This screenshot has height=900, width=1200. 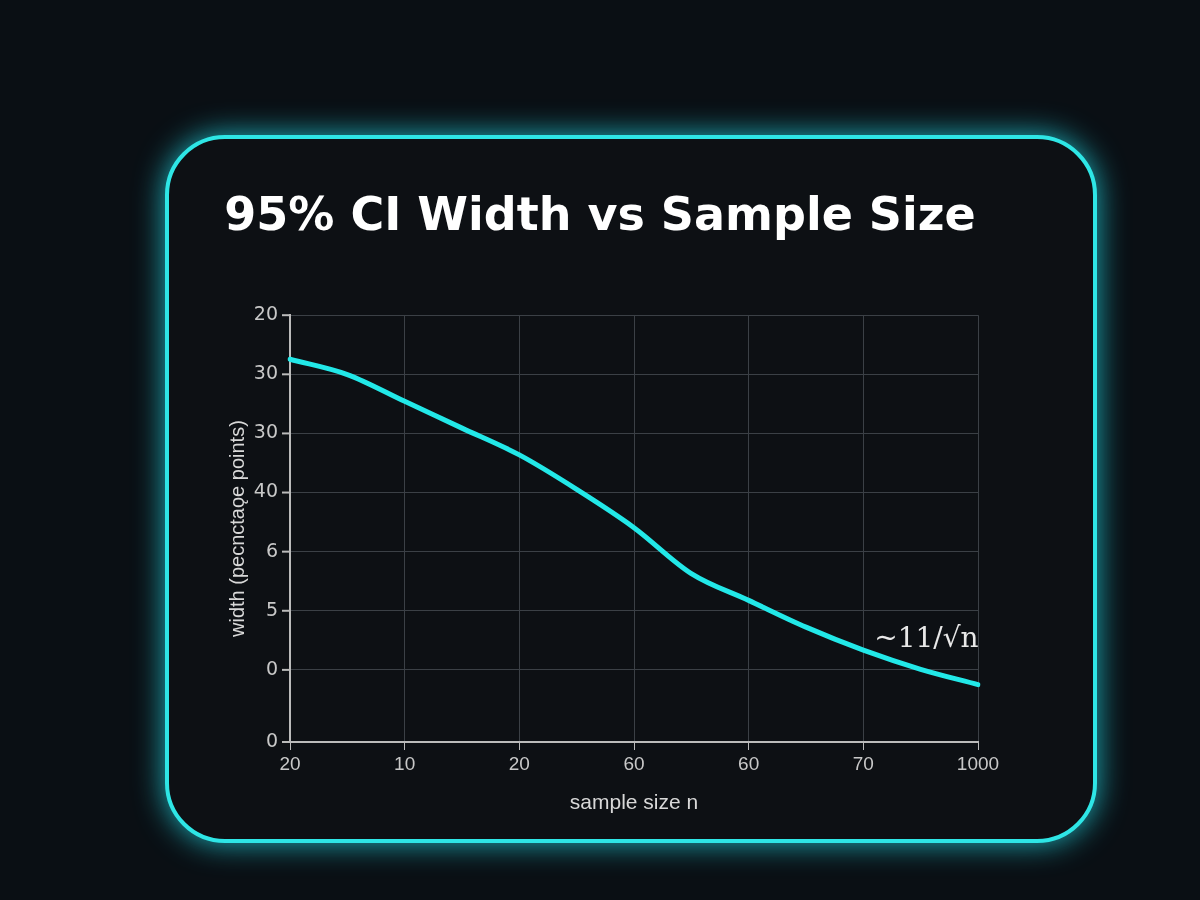 I want to click on annotation: ~11/√n, so click(x=926, y=637).